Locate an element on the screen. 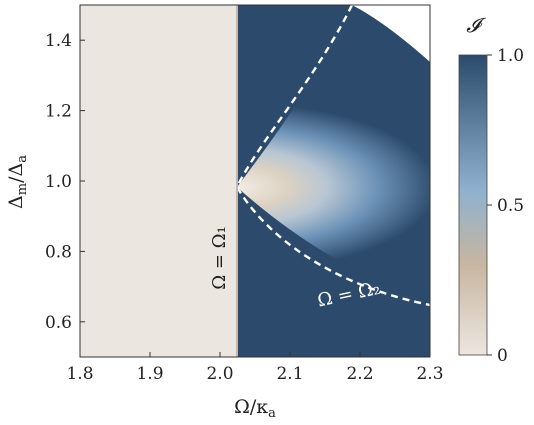 The width and height of the screenshot is (534, 425). colorbar-ticks: 0 0.5 1.0 is located at coordinates (505, 206).